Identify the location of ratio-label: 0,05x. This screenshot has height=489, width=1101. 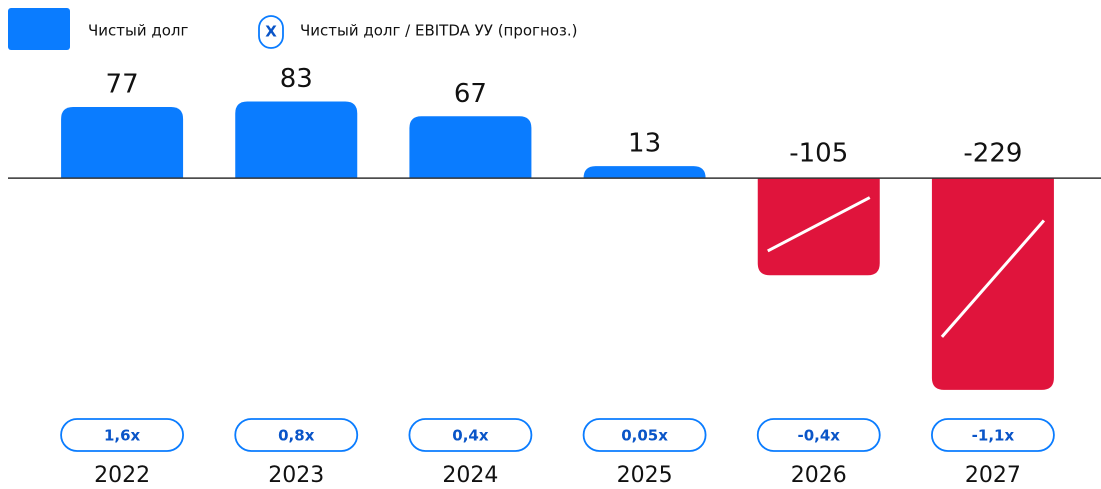
(644, 436).